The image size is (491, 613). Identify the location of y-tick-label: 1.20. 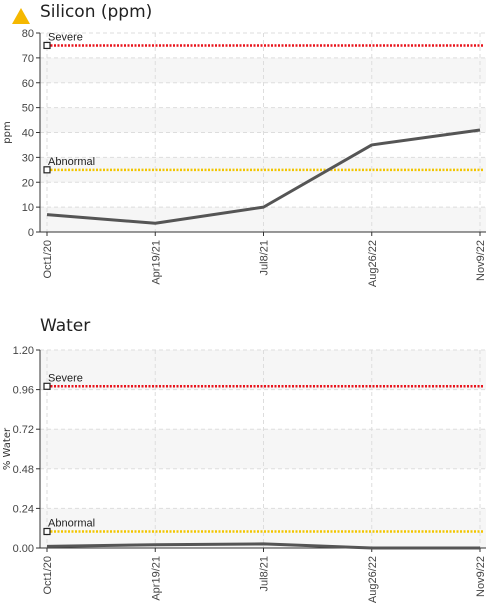
(23, 351).